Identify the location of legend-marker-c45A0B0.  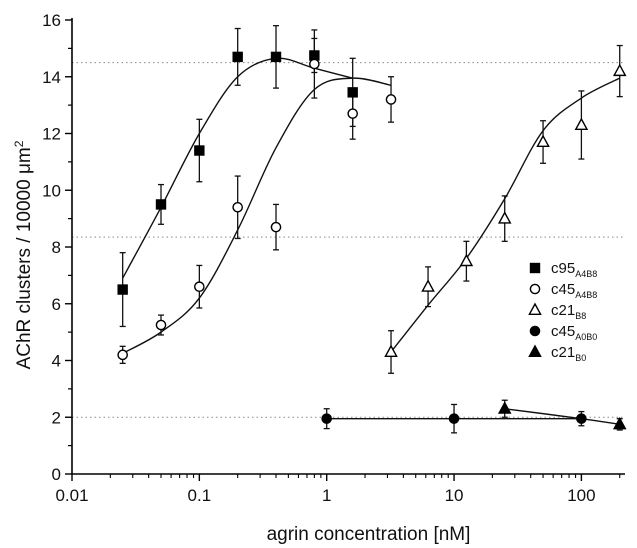
(535, 331).